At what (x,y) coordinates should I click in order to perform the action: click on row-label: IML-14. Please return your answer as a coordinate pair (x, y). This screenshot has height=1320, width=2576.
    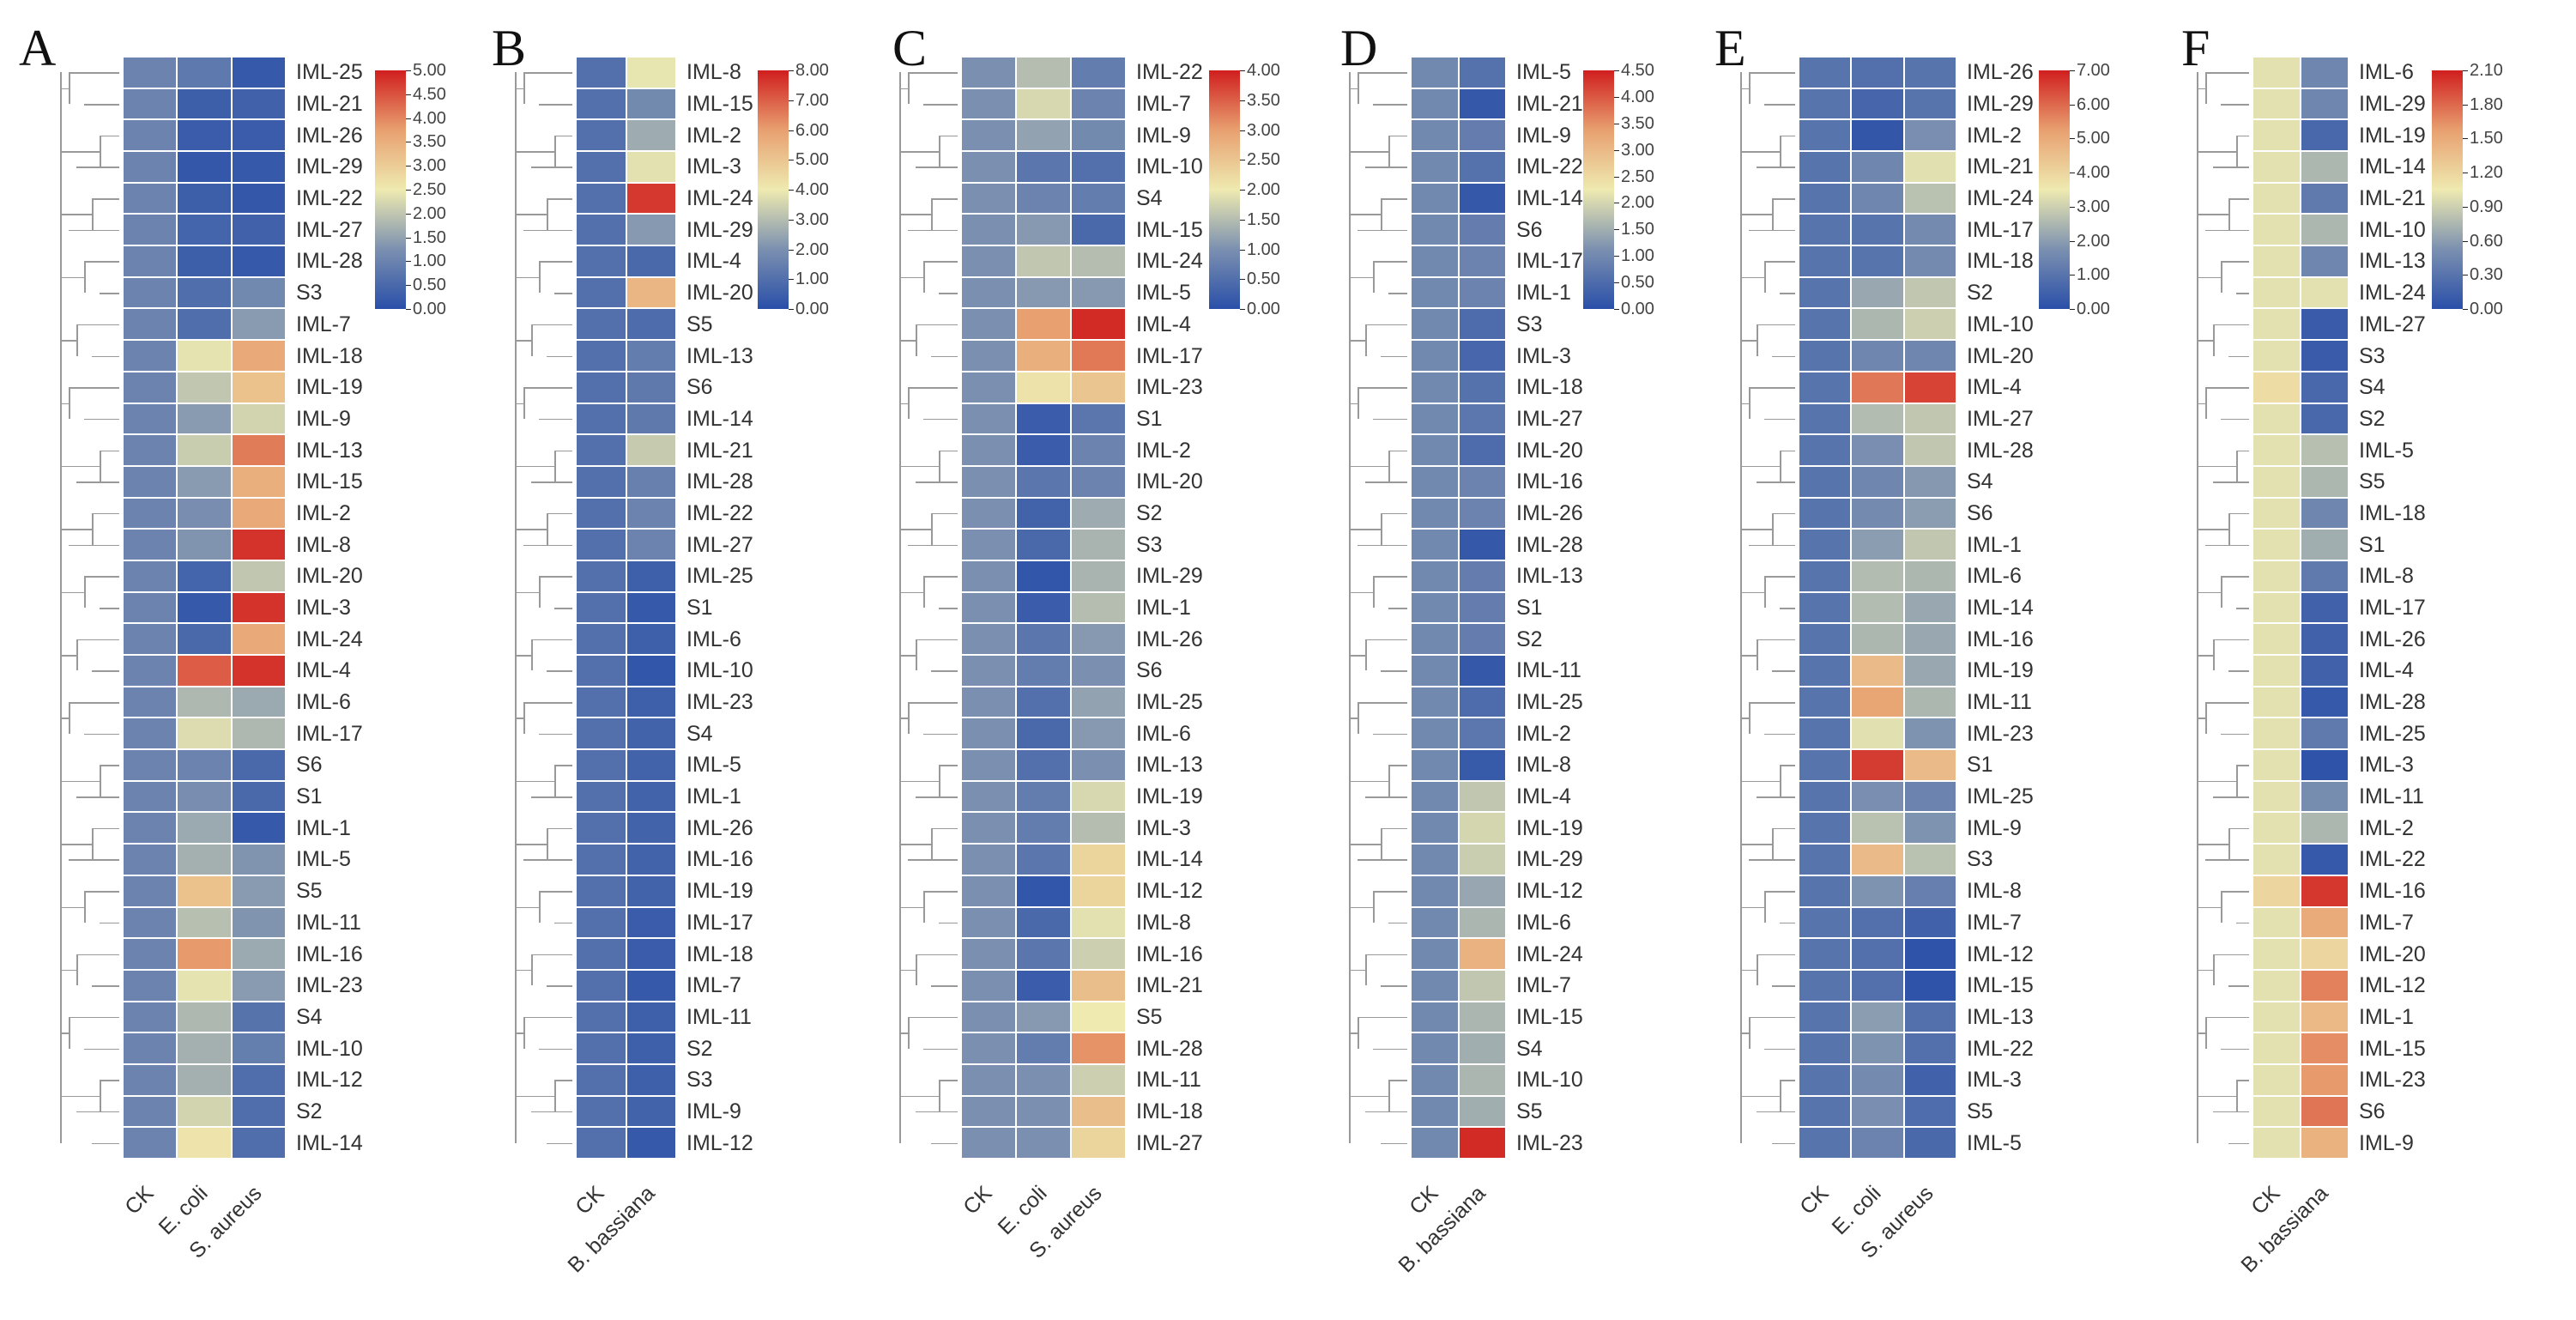
    Looking at the image, I should click on (1549, 198).